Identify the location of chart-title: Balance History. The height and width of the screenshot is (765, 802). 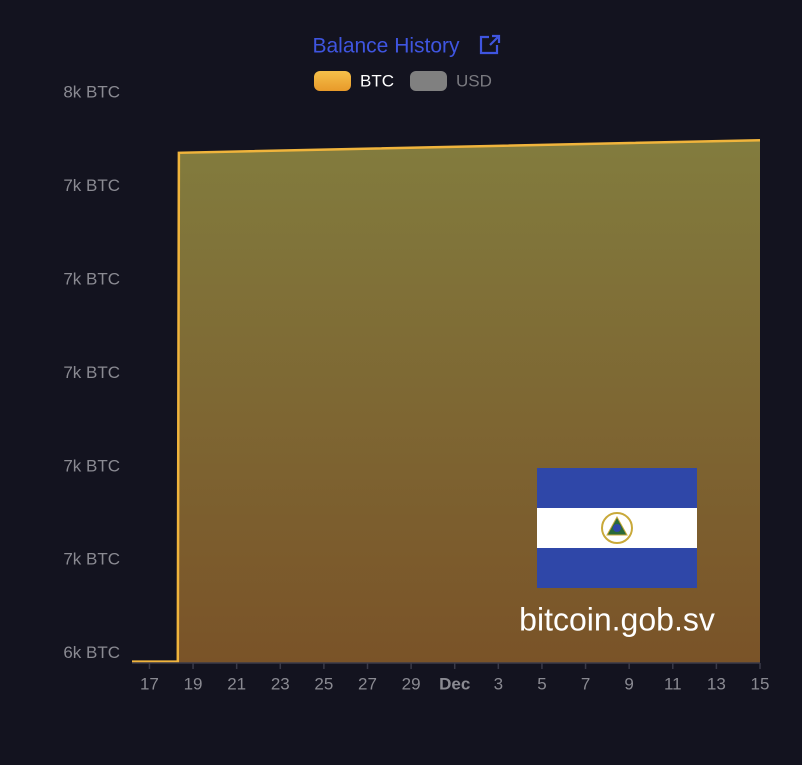
(386, 46).